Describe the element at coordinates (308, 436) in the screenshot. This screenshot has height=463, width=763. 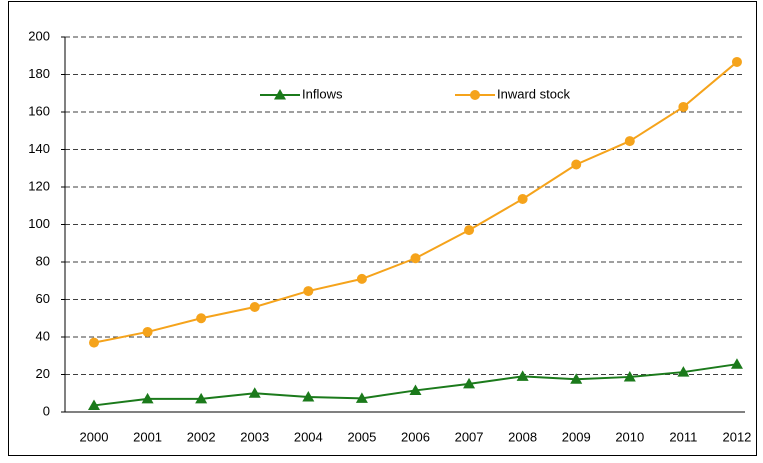
I see `x-tick-label: 2004` at that location.